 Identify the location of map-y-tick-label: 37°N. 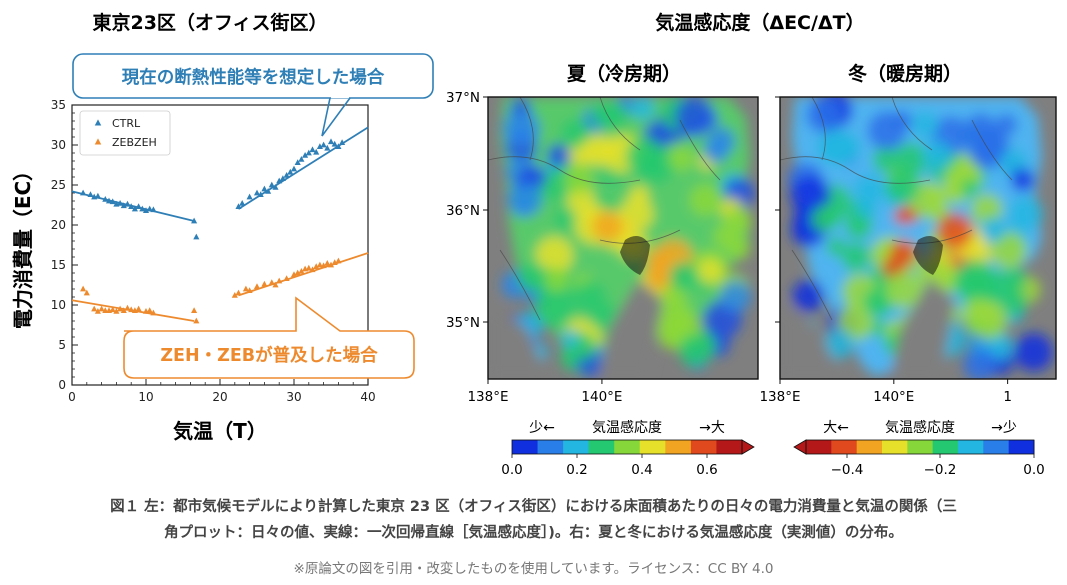
(463, 98).